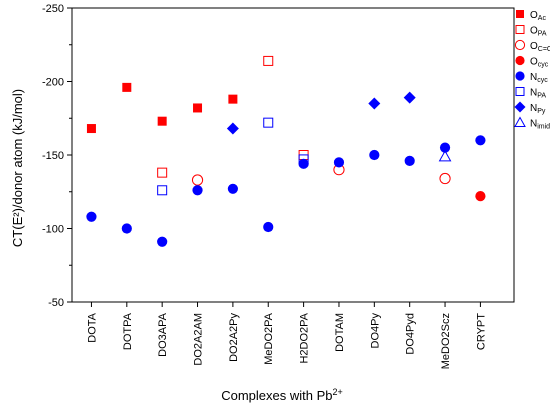 Image resolution: width=550 pixels, height=408 pixels. Describe the element at coordinates (520, 107) in the screenshot. I see `legend-marker-n-py` at that location.